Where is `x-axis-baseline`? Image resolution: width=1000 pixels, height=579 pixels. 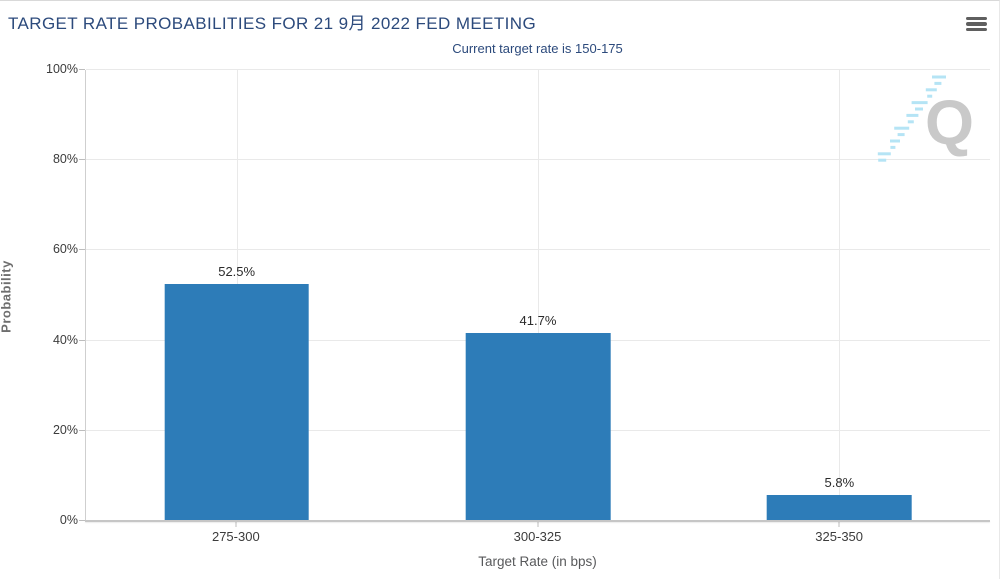 x-axis-baseline is located at coordinates (537, 521).